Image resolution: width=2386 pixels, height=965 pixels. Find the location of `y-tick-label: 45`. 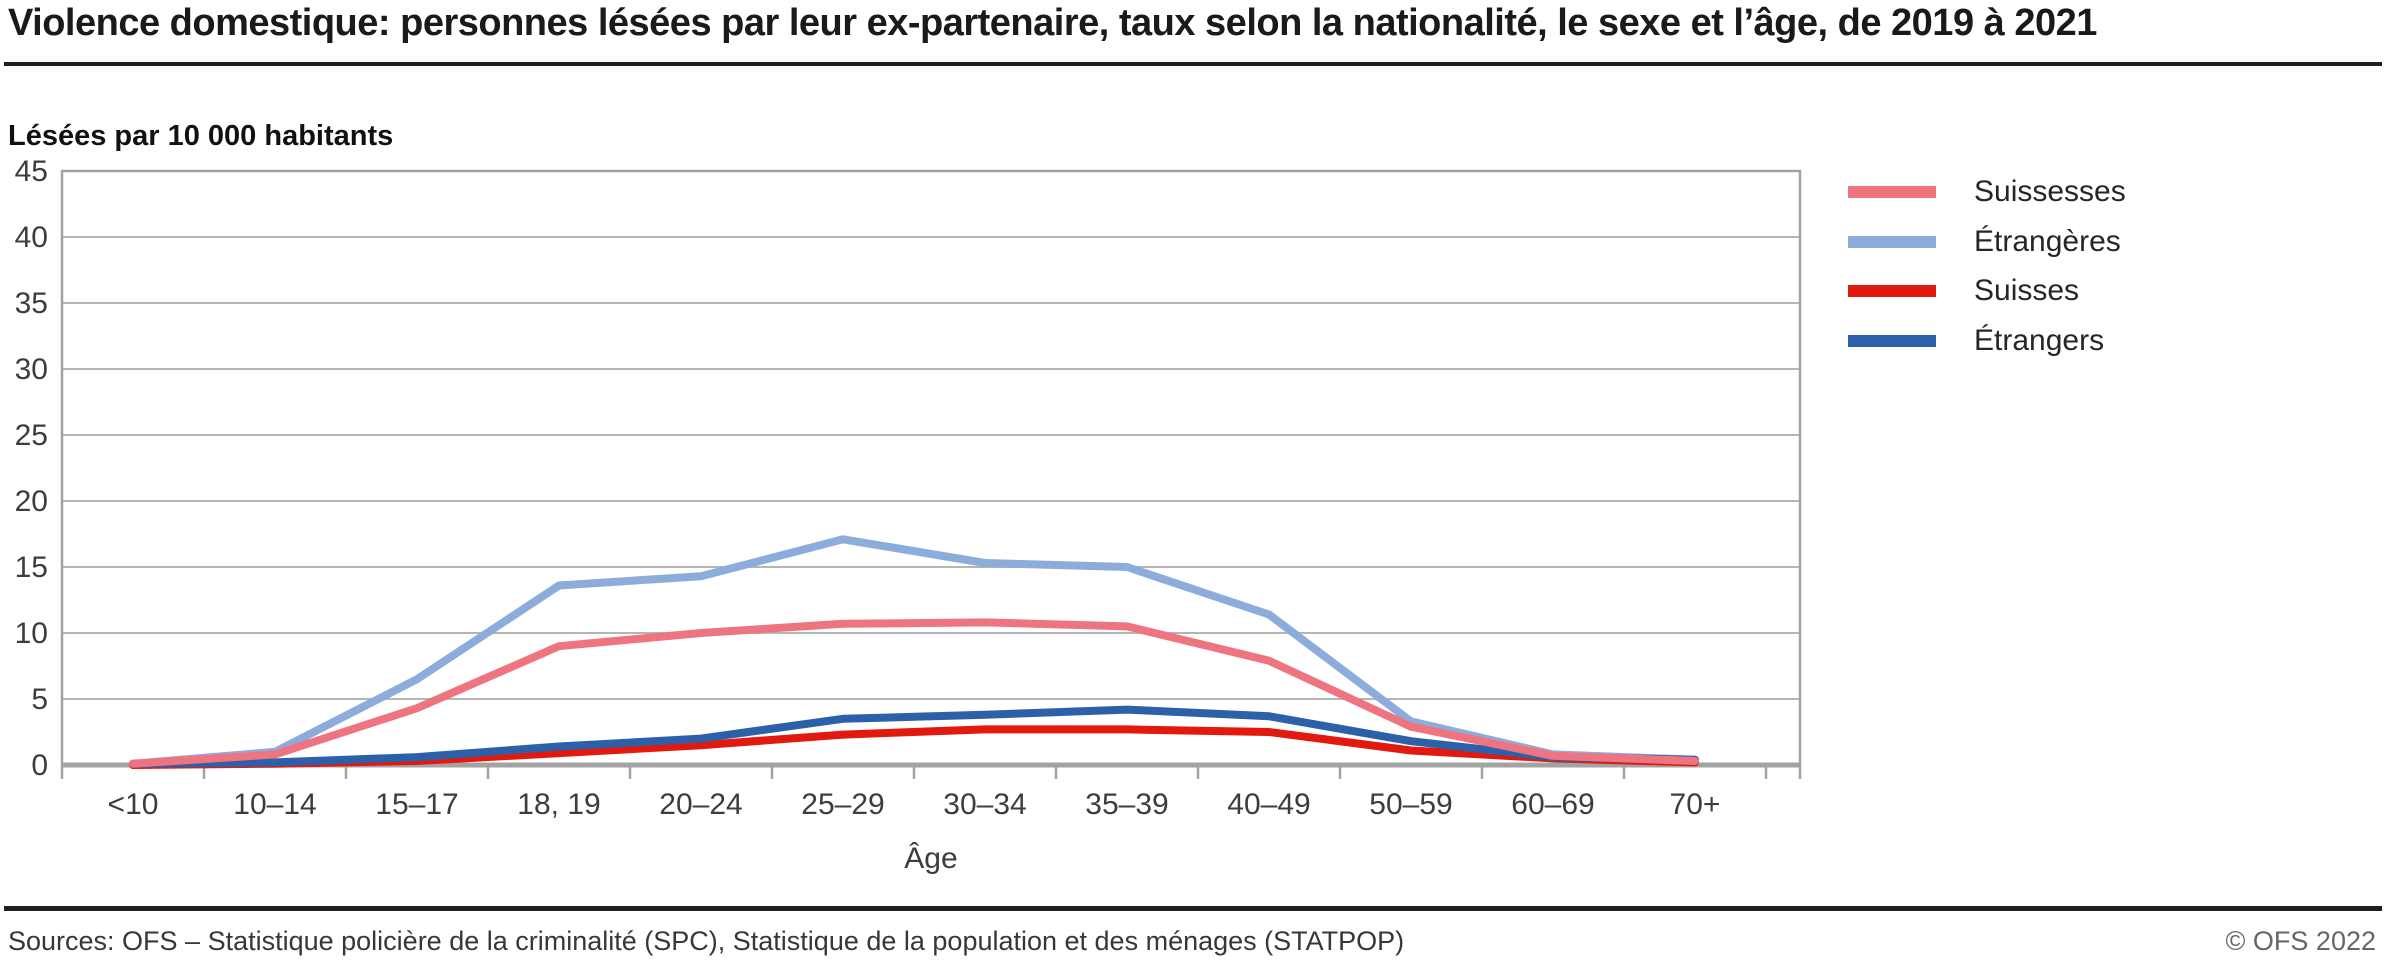

y-tick-label: 45 is located at coordinates (31, 171).